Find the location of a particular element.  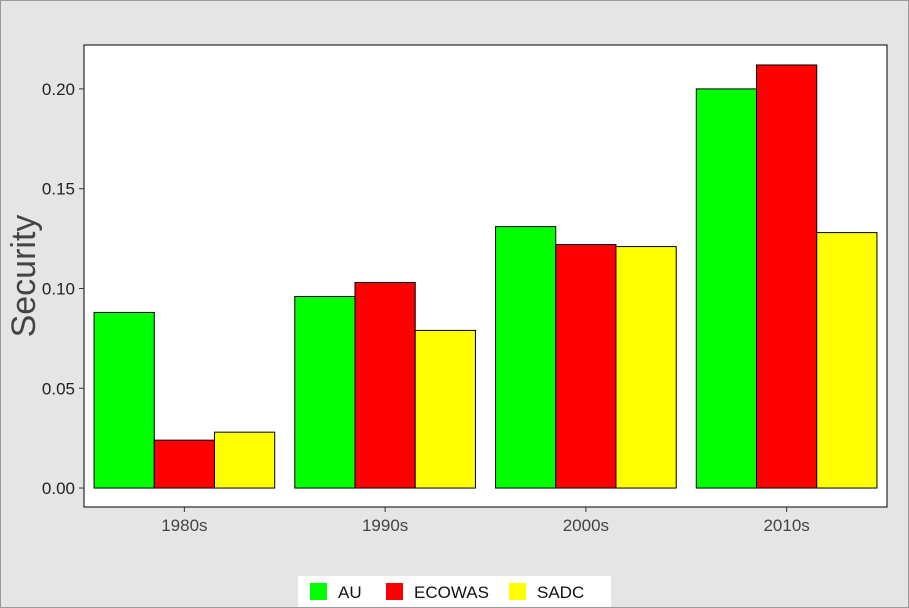

legend-box is located at coordinates (454, 591).